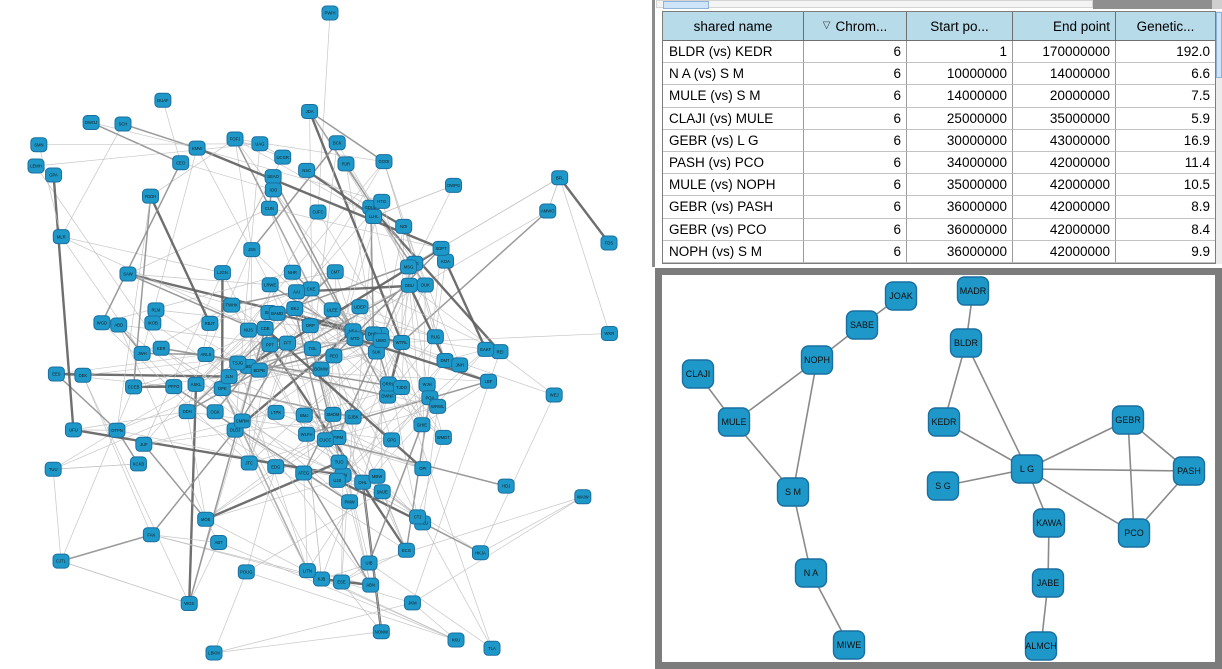  What do you see at coordinates (423, 469) in the screenshot?
I see `graph-node: OPI` at bounding box center [423, 469].